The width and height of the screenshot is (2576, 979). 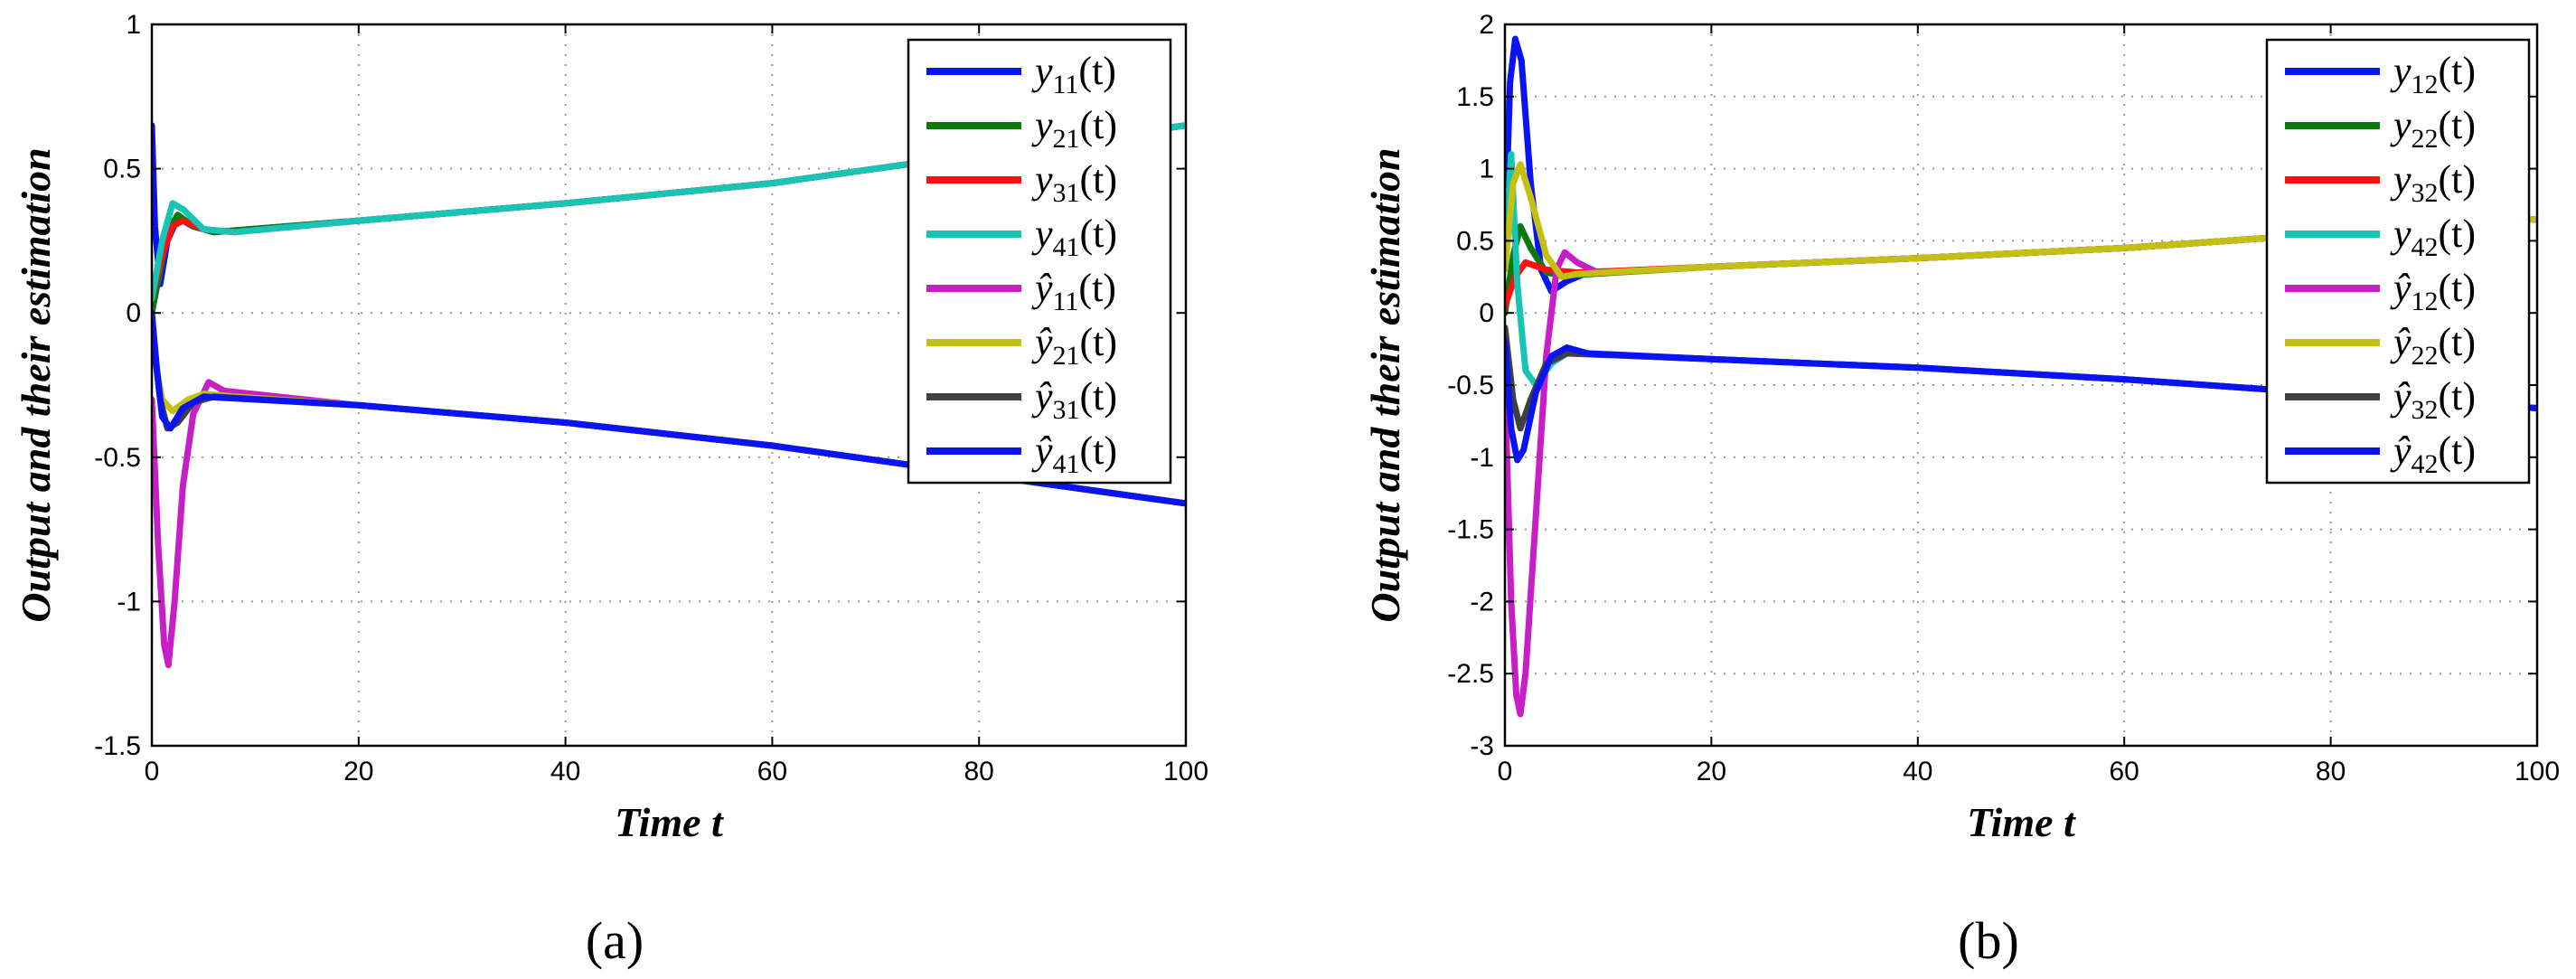 I want to click on legend-entry: y22(t), so click(x=2433, y=129).